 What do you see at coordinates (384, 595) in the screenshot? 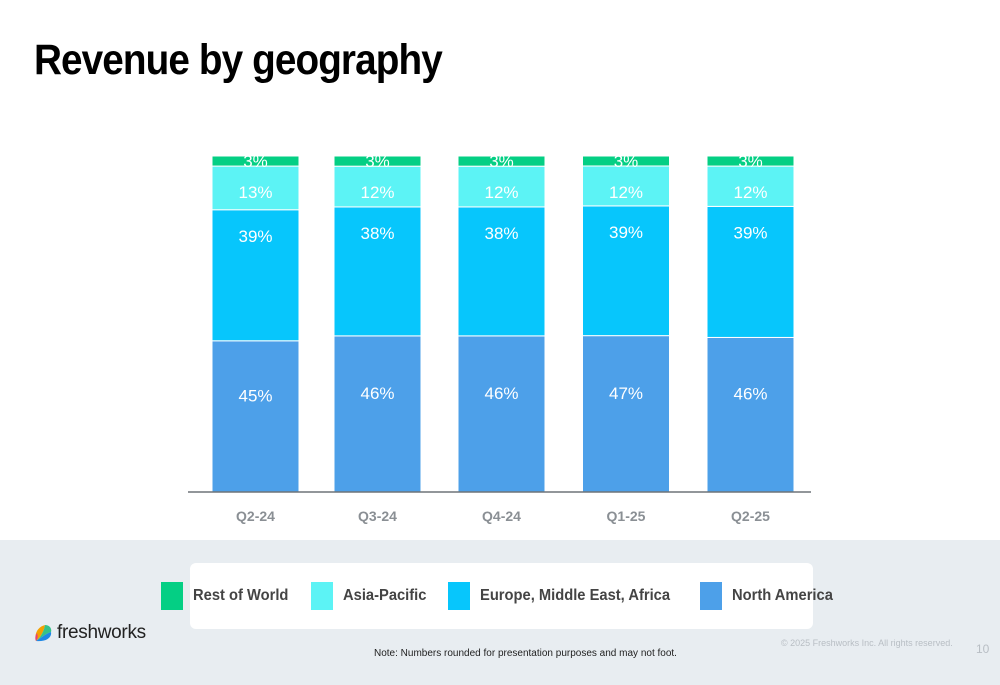
I see `legend-label: Asia-Pacific` at bounding box center [384, 595].